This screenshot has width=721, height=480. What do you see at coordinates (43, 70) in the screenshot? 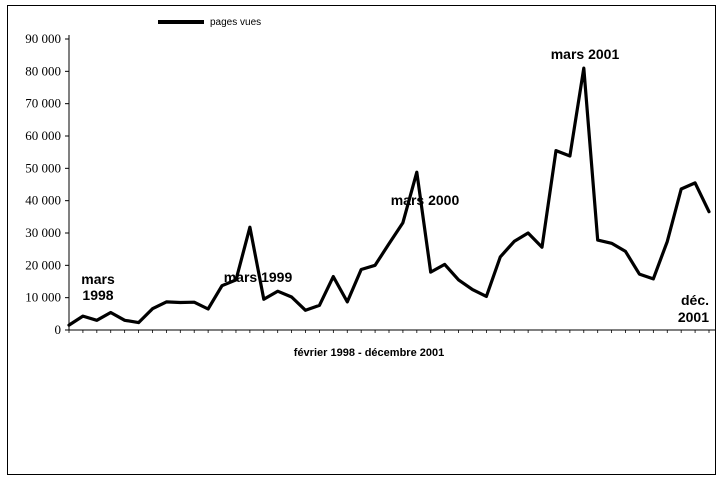
I see `y-tick-label: 80 000` at bounding box center [43, 70].